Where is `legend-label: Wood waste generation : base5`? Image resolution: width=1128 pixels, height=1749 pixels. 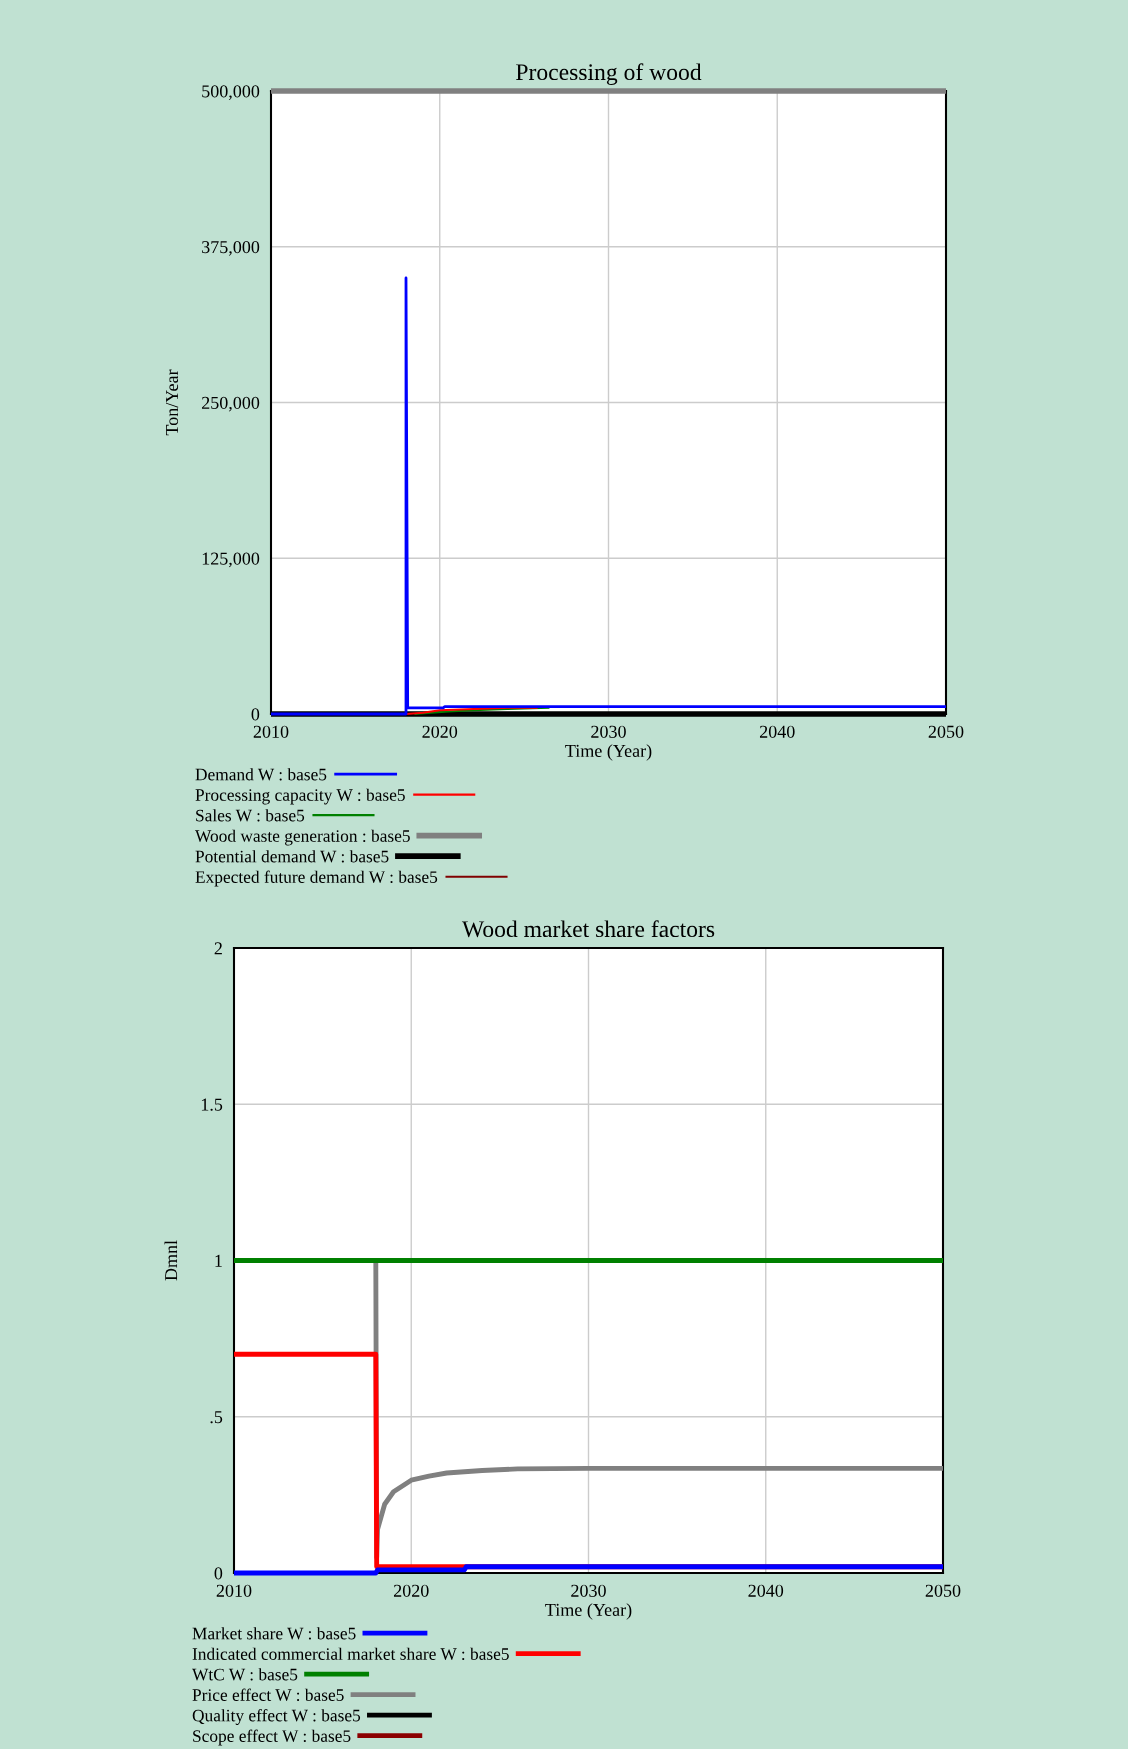
legend-label: Wood waste generation : base5 is located at coordinates (302, 837).